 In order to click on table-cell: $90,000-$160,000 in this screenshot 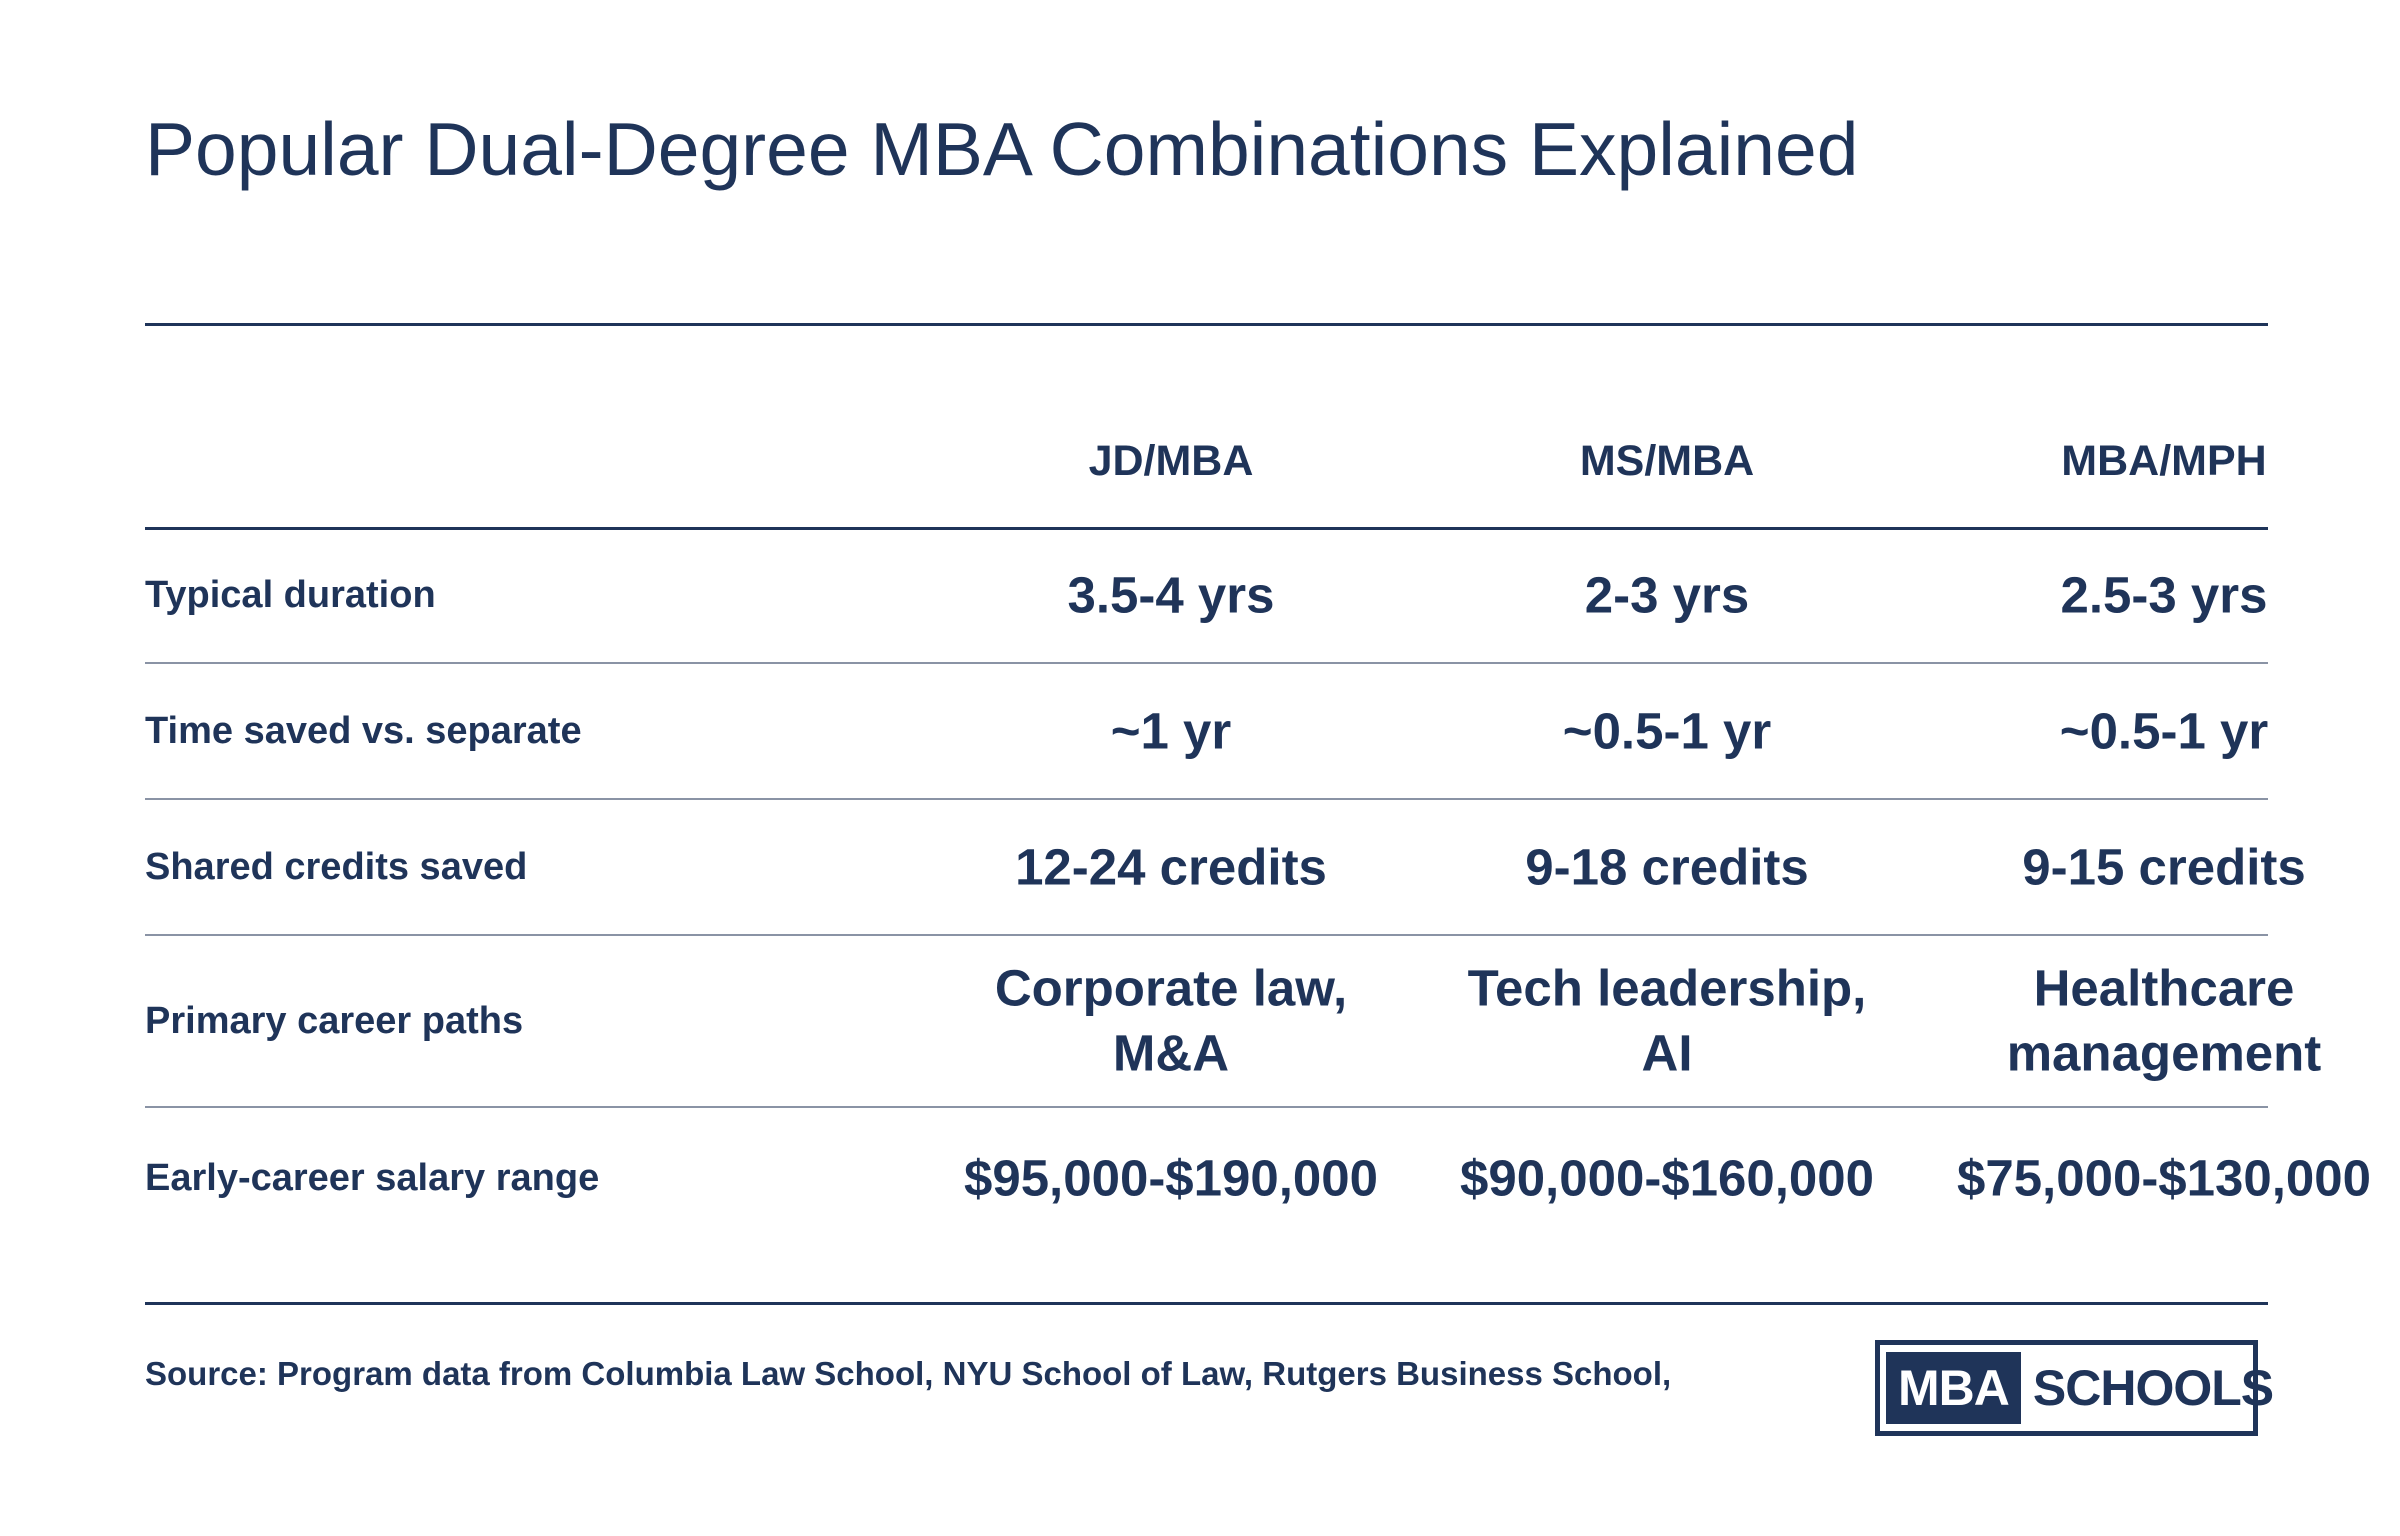, I will do `click(1667, 1178)`.